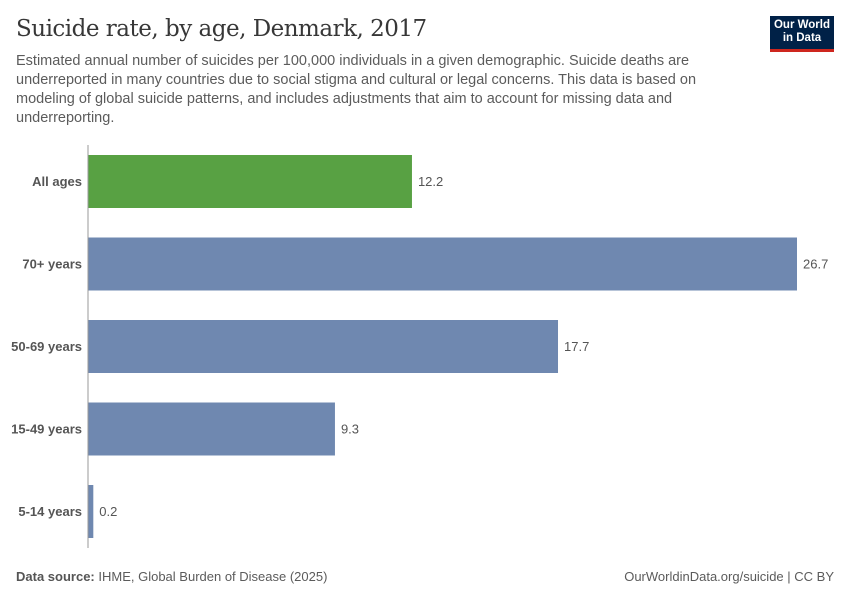 The height and width of the screenshot is (600, 850). Describe the element at coordinates (350, 429) in the screenshot. I see `value-label: 9.3` at that location.